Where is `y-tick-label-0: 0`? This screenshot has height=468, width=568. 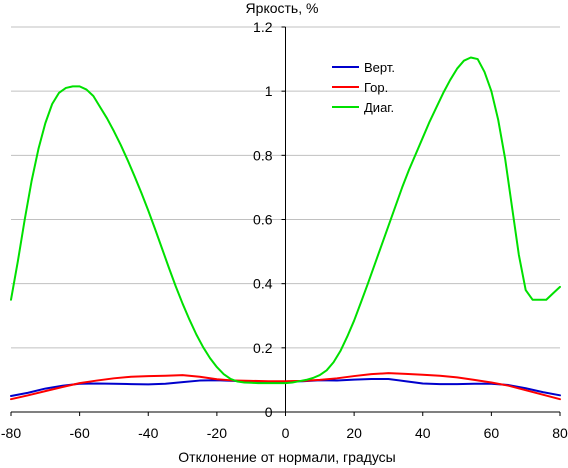 y-tick-label-0: 0 is located at coordinates (269, 412).